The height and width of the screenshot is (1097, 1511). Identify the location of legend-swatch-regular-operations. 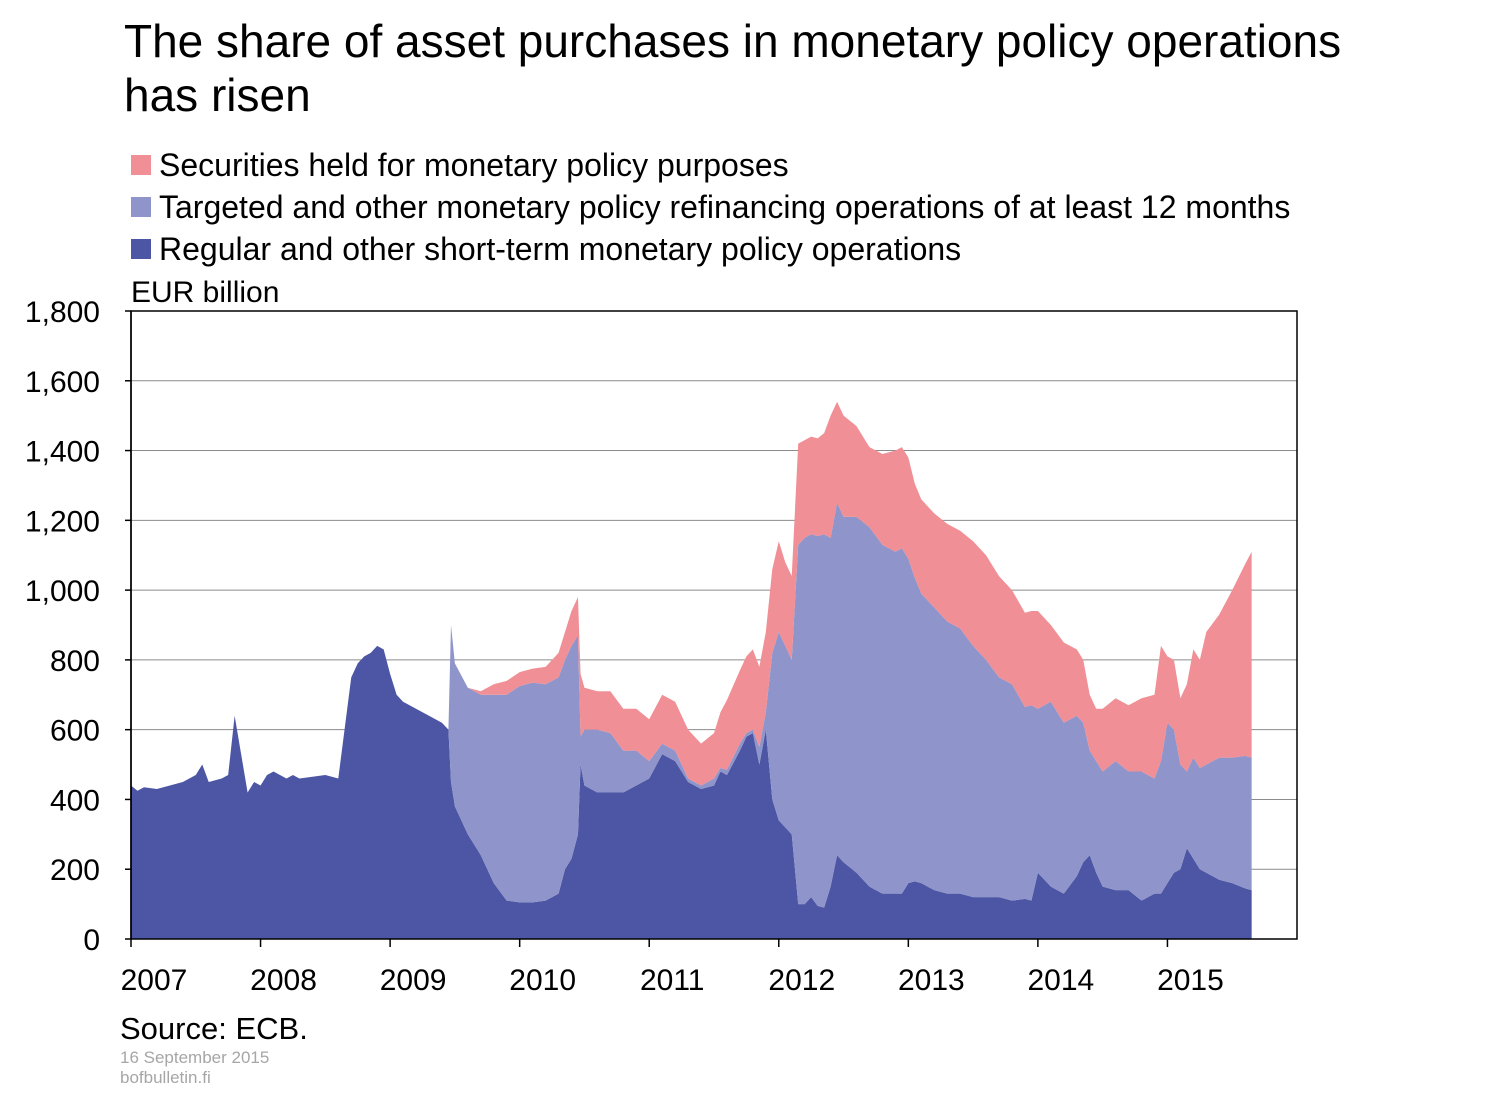
(141, 249).